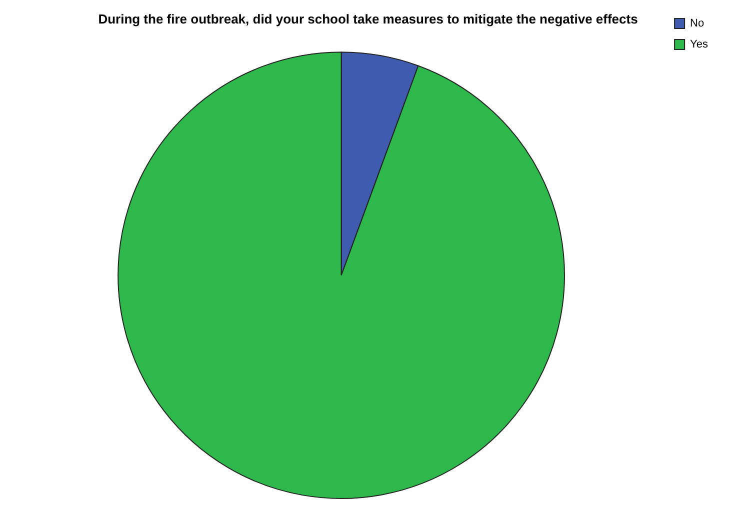 The height and width of the screenshot is (513, 739). I want to click on legend-label: Yes, so click(699, 44).